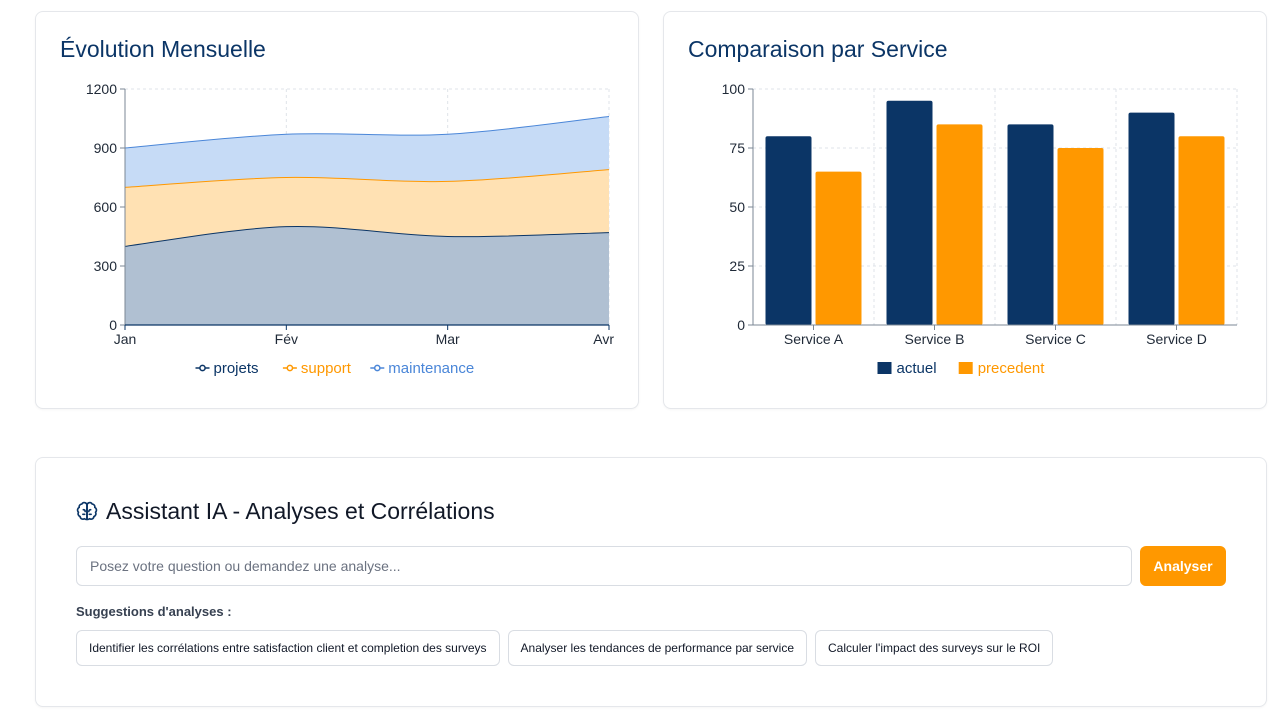 This screenshot has height=715, width=1286. Describe the element at coordinates (202, 368) in the screenshot. I see `legend-dot-projets` at that location.